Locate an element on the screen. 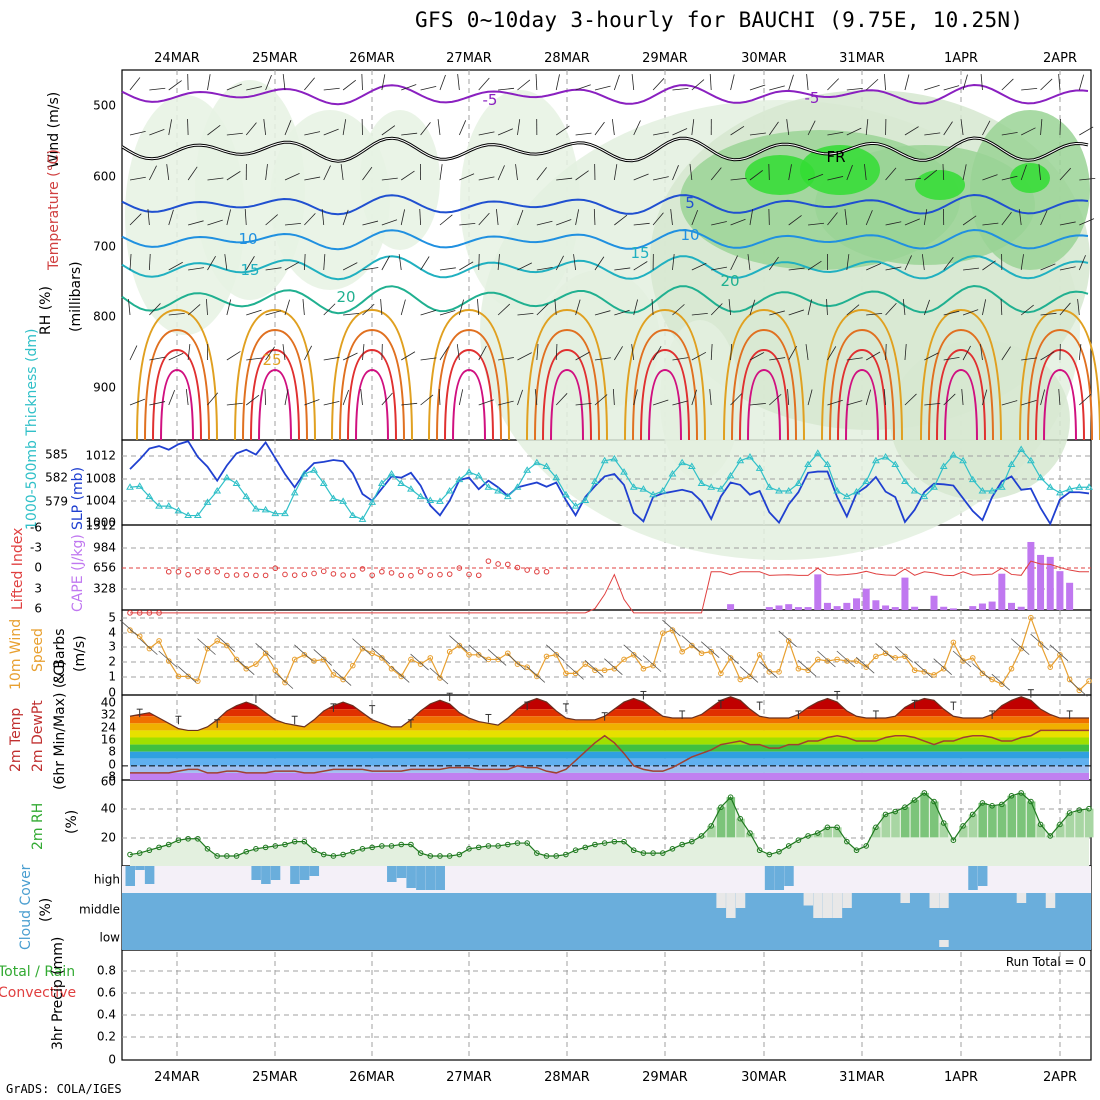 The image size is (1100, 1100). wind10-label-b: Speed is located at coordinates (38, 650).